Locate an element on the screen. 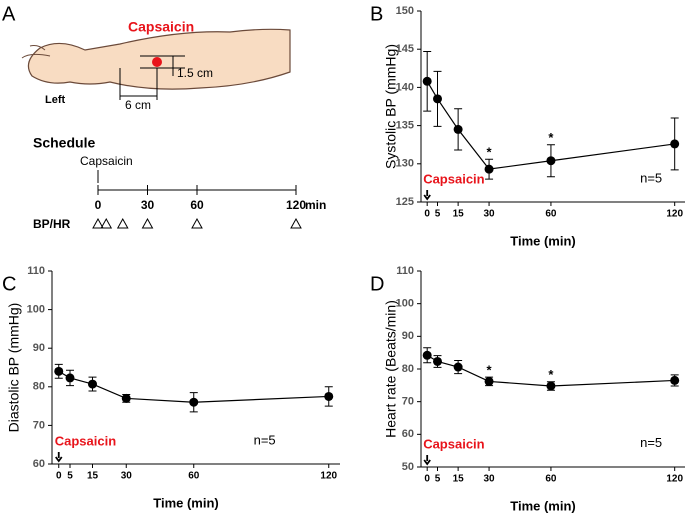 The height and width of the screenshot is (518, 685). panel-label: D is located at coordinates (377, 284).